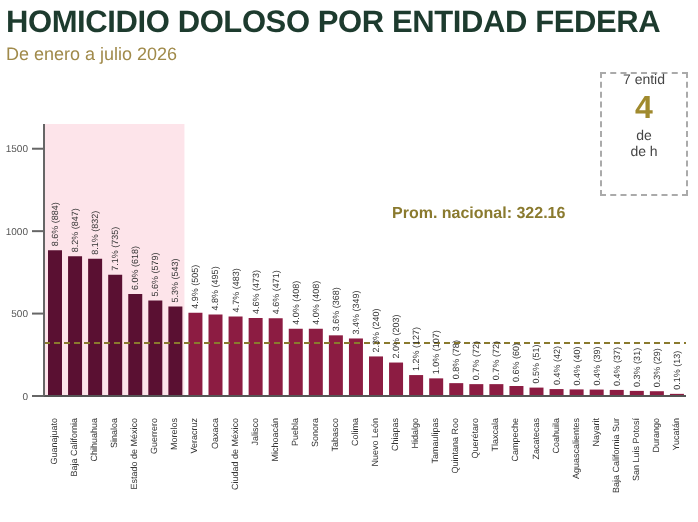 The image size is (698, 522). What do you see at coordinates (92, 54) in the screenshot?
I see `chart-subtitle: De enero a julio 2026` at bounding box center [92, 54].